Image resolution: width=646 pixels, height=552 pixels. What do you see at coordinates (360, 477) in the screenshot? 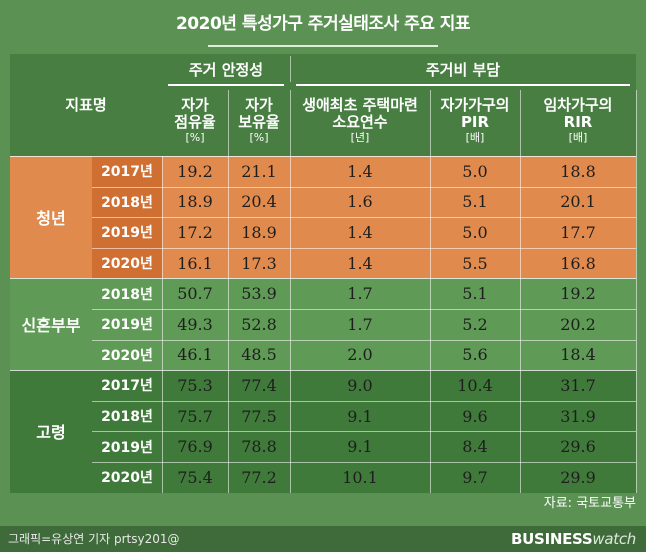
I see `table-cell-value: 10.1` at bounding box center [360, 477].